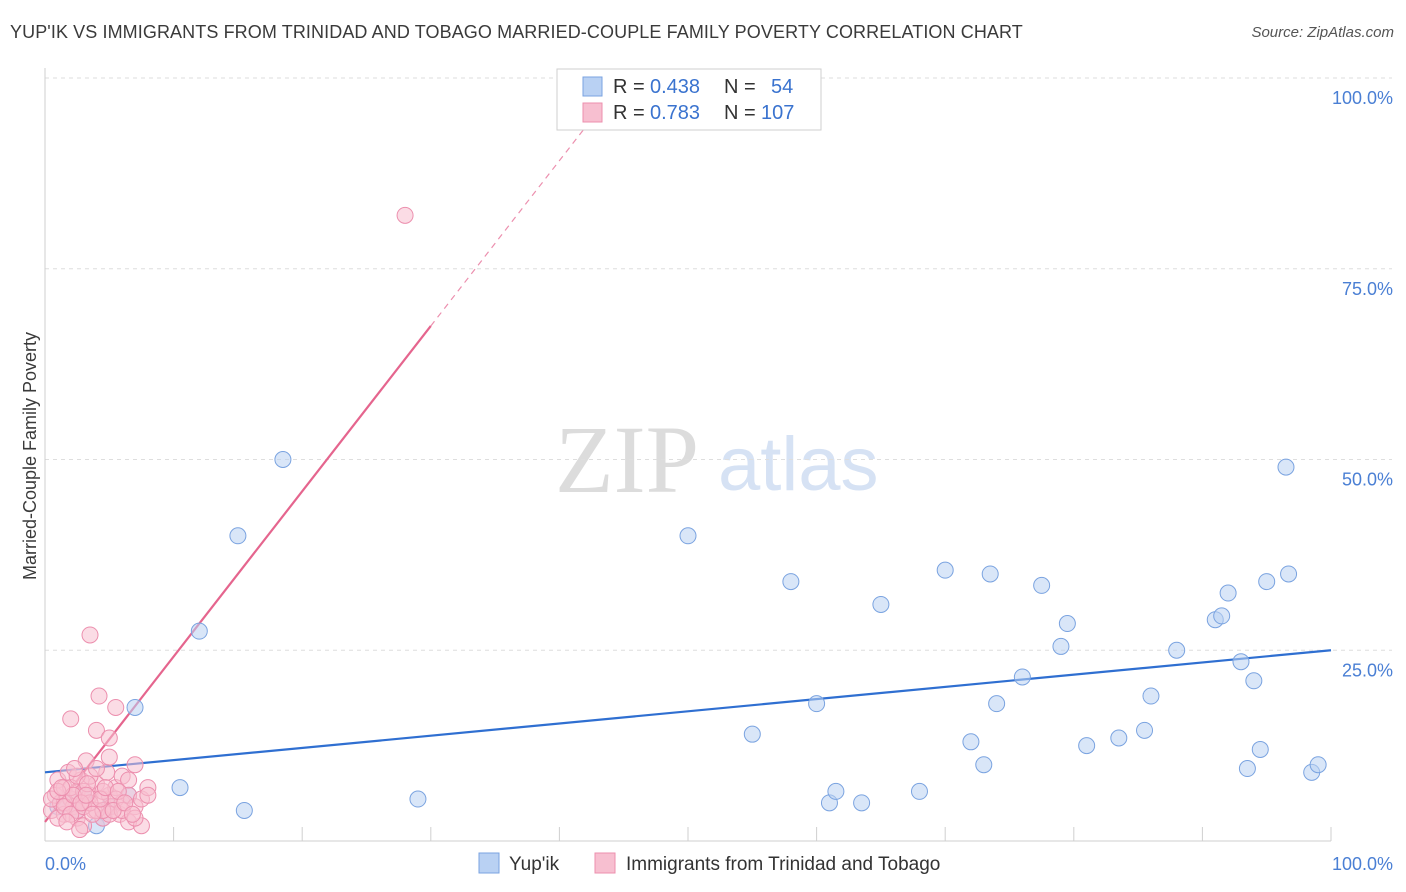 Image resolution: width=1406 pixels, height=892 pixels. What do you see at coordinates (798, 464) in the screenshot?
I see `watermark-atlas: atlas` at bounding box center [798, 464].